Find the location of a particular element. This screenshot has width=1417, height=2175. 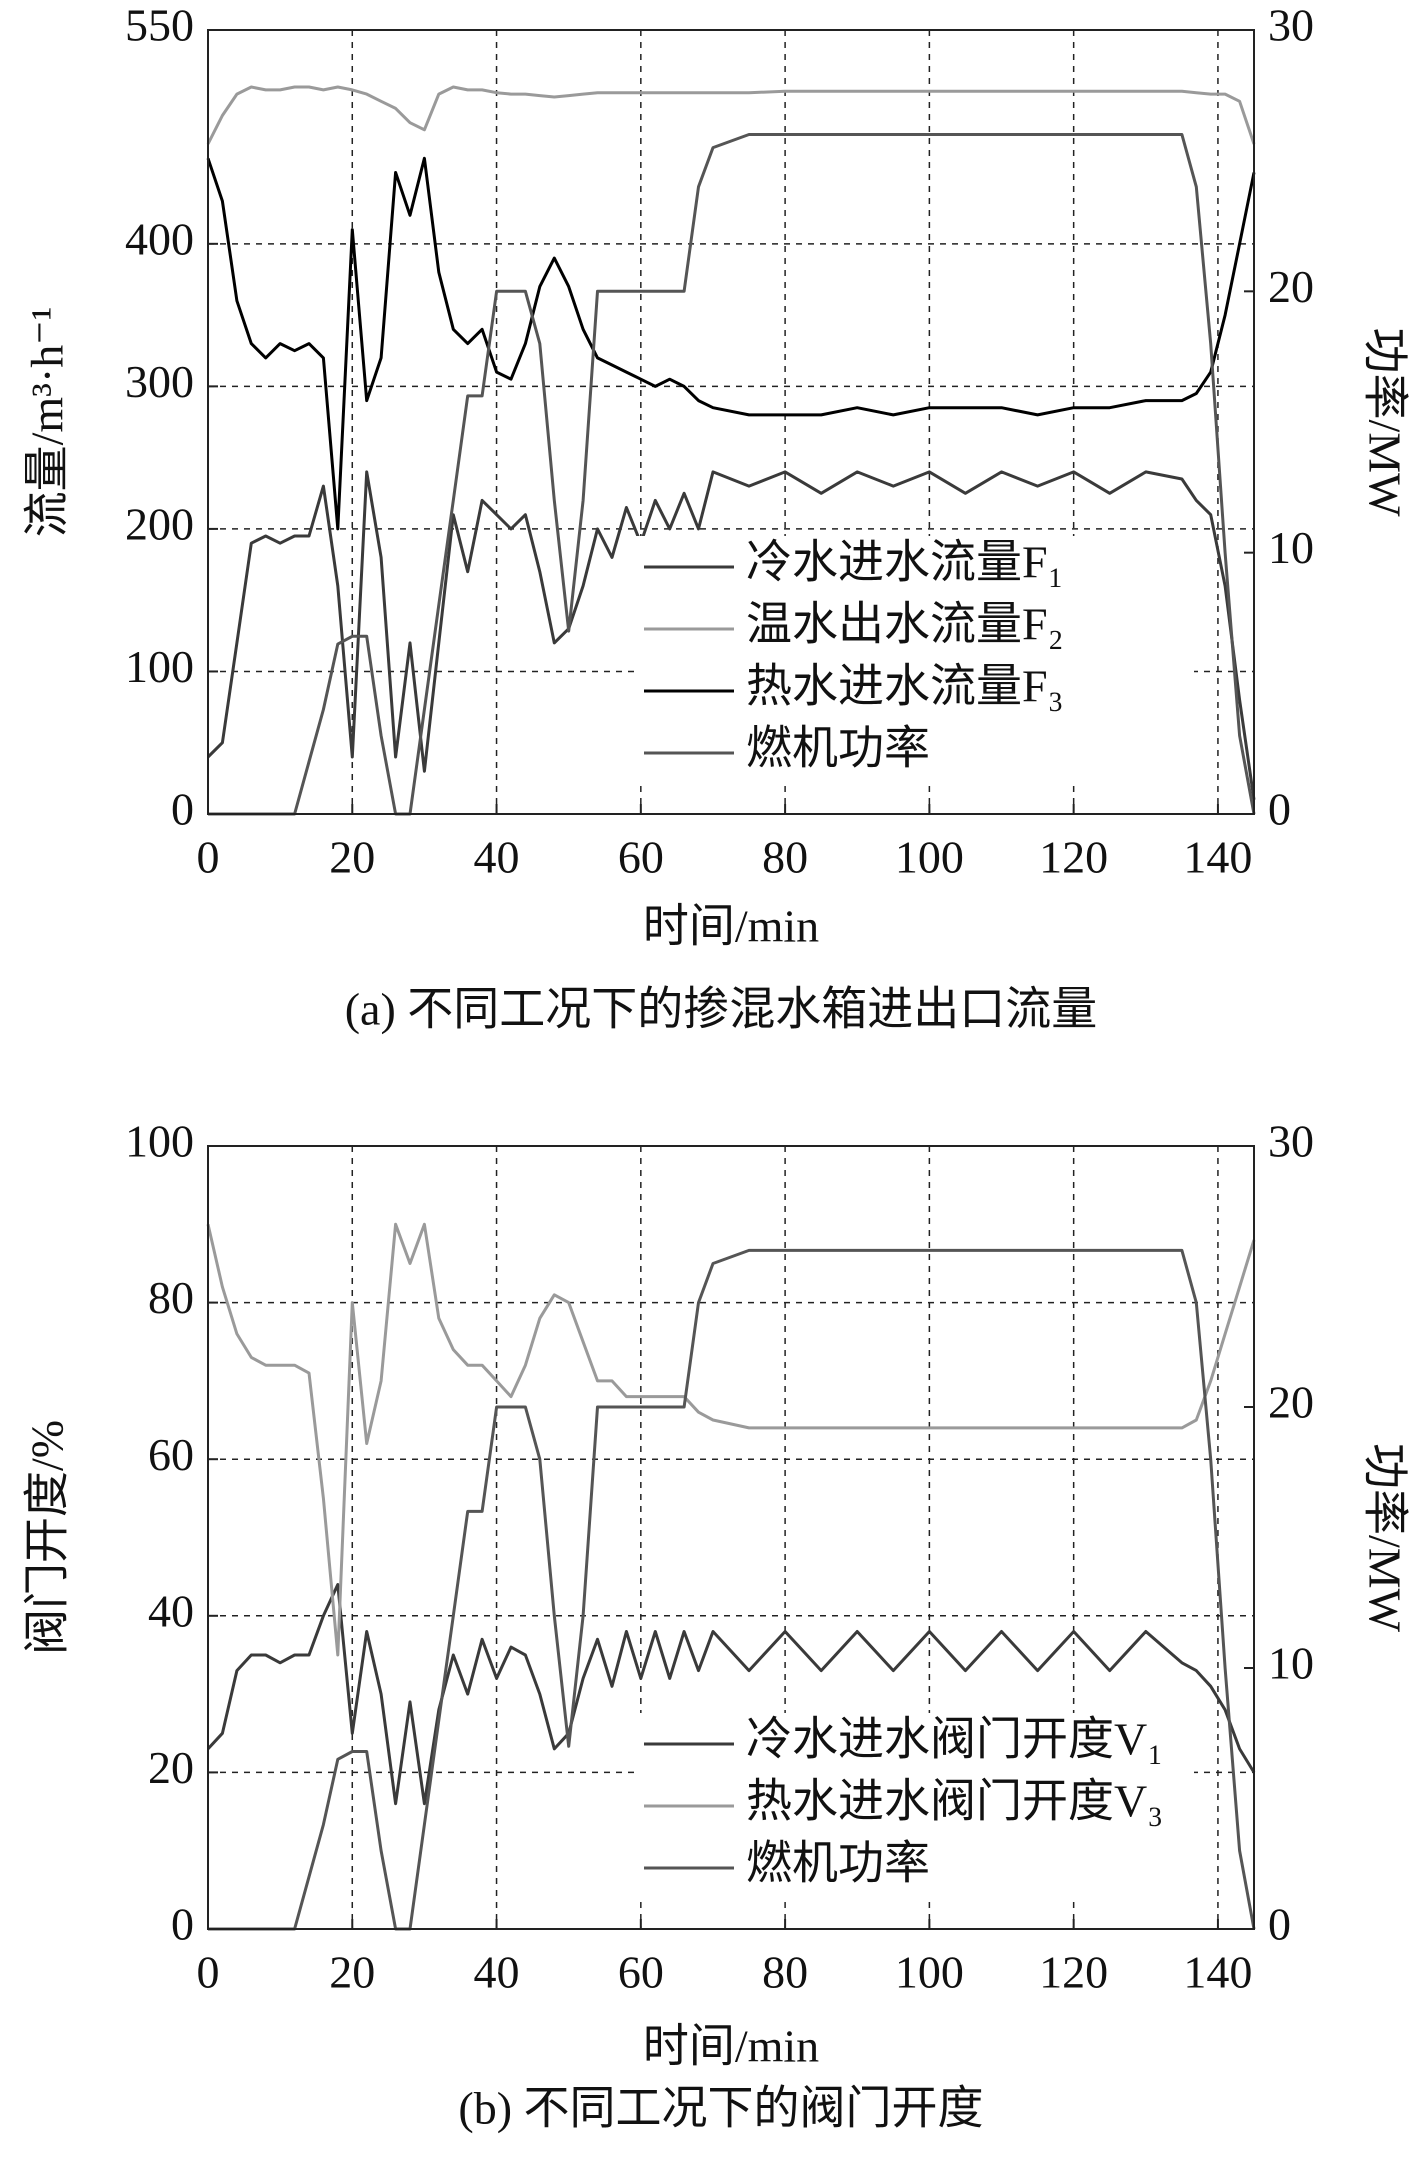

y-tick-label: 200 is located at coordinates (159, 523).